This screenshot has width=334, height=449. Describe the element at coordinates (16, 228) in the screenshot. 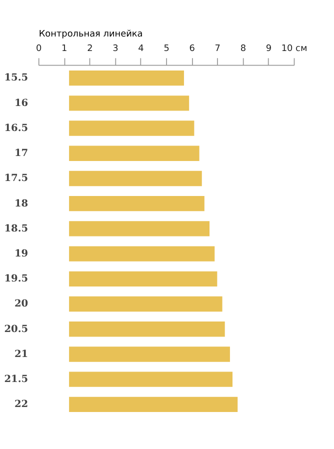

I see `y-tick-label: 18.5` at that location.